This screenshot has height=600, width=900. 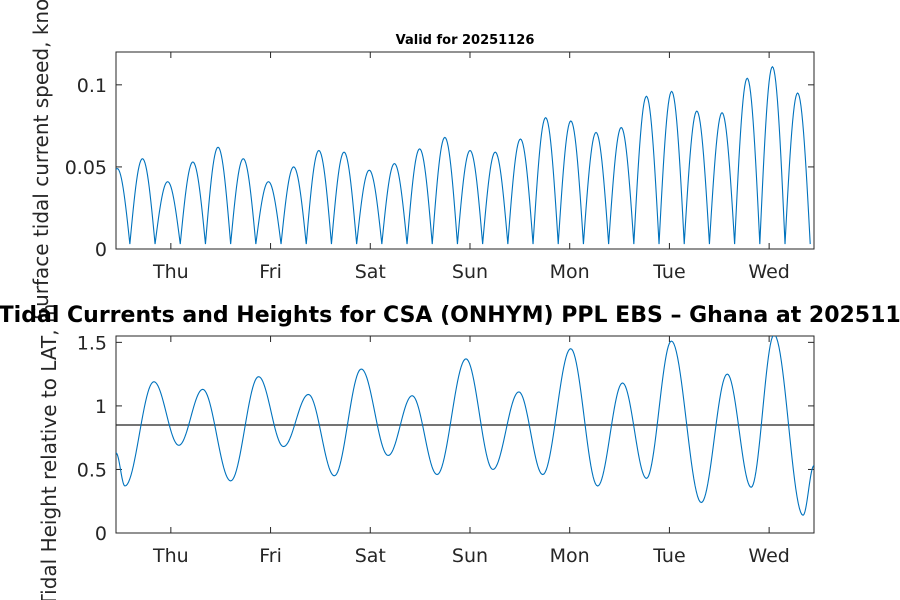 I want to click on tidal-height-xtick-label: Thu, so click(x=170, y=556).